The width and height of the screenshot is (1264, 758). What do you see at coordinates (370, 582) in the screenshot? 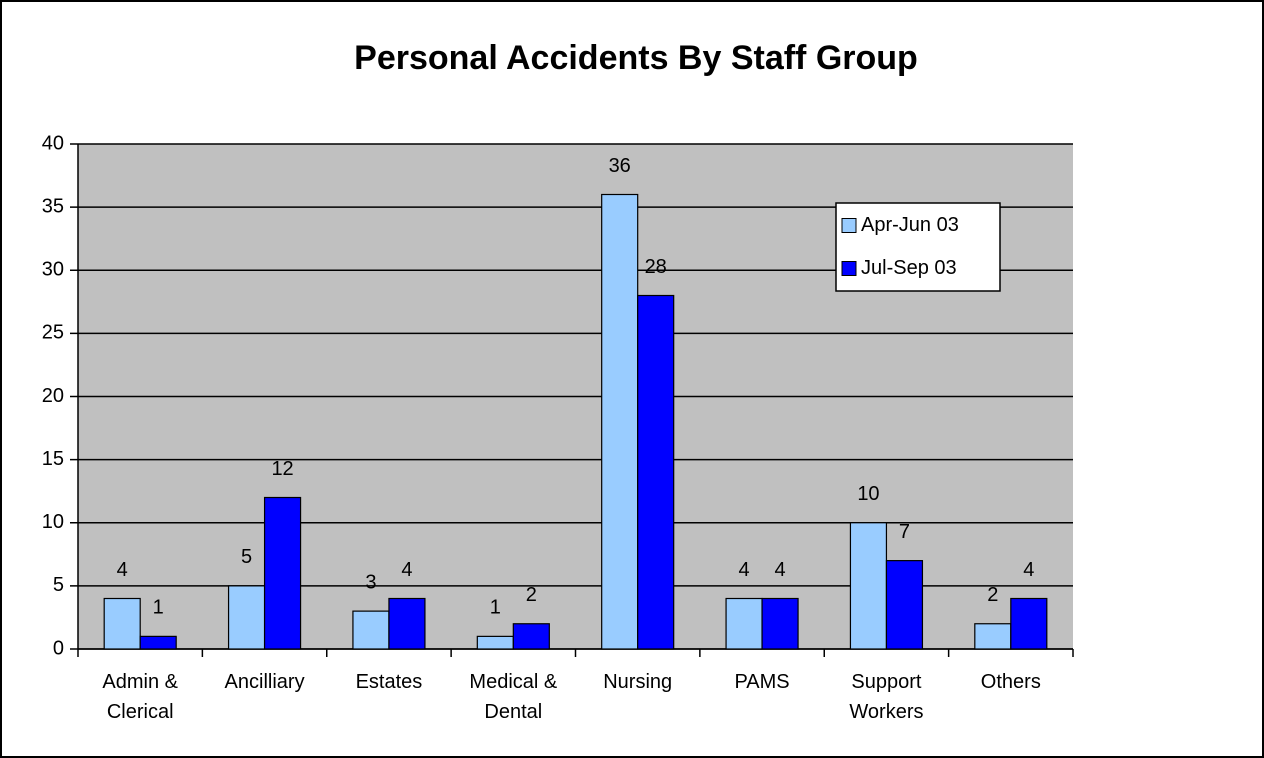
I see `data-label: 3` at bounding box center [370, 582].